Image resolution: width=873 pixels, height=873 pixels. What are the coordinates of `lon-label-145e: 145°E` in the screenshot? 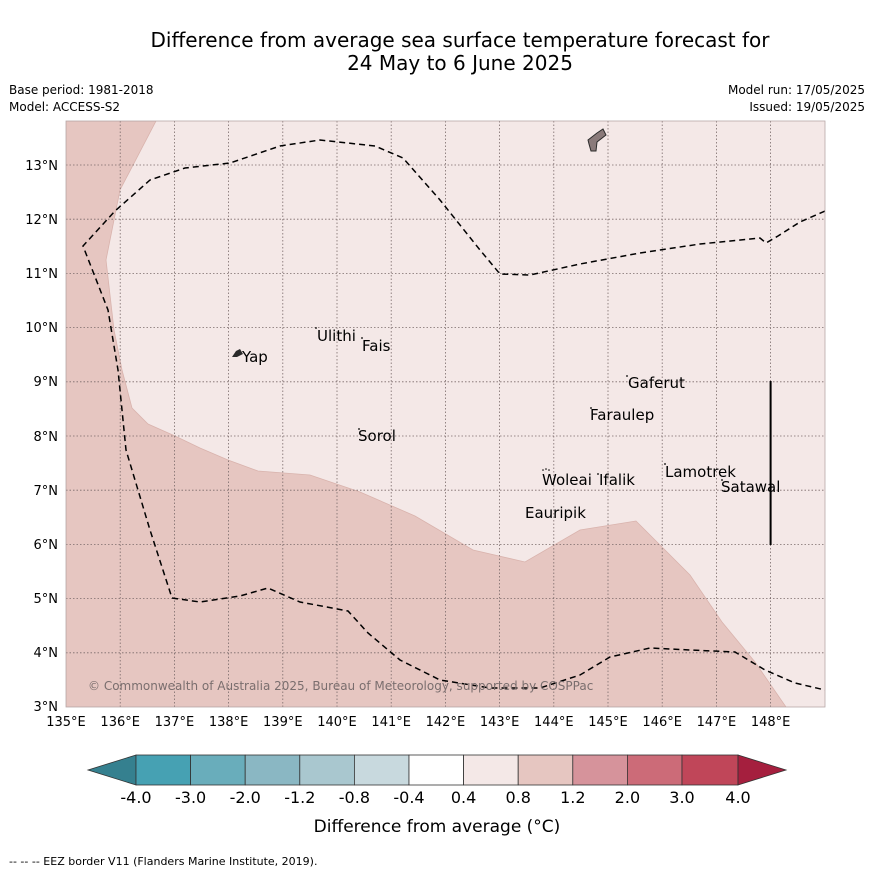 It's located at (608, 722).